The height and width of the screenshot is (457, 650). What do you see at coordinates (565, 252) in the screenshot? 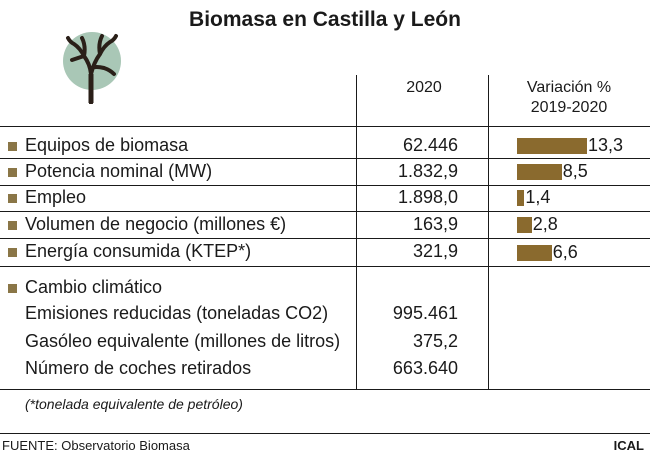
I see `variation-bar-label: 6,6` at bounding box center [565, 252].